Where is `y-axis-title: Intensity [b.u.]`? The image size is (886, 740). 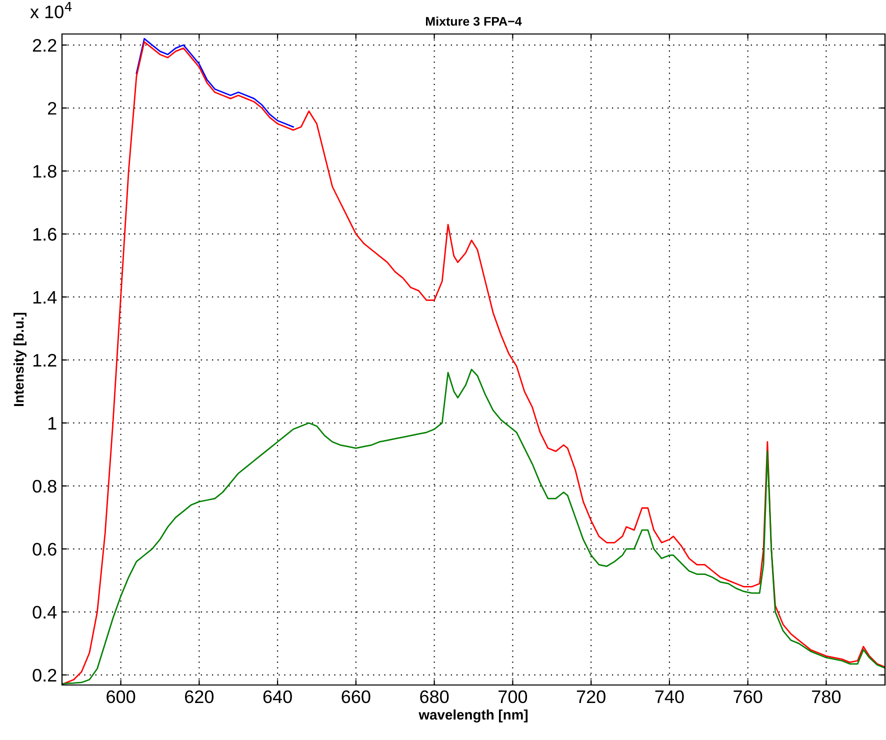
y-axis-title: Intensity [b.u.] is located at coordinates (20, 359).